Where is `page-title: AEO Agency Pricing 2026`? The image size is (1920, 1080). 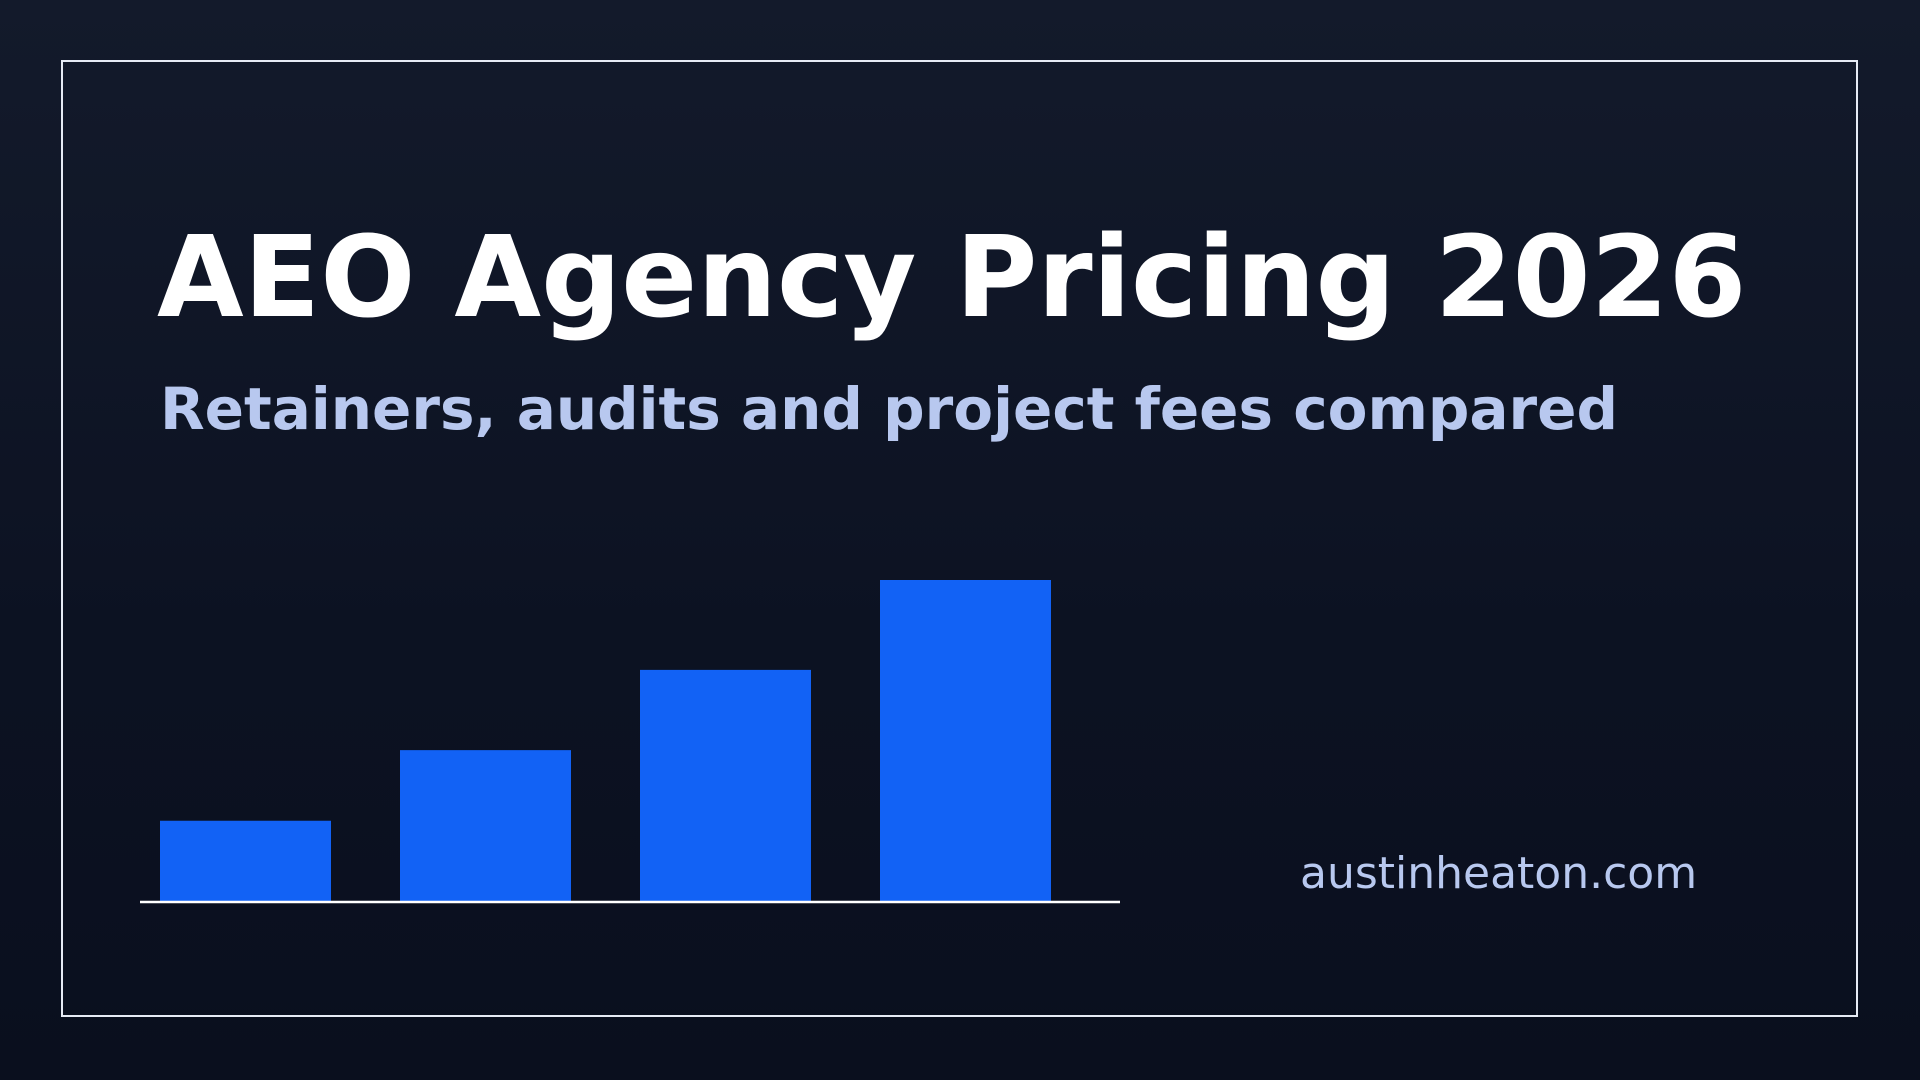 page-title: AEO Agency Pricing 2026 is located at coordinates (952, 278).